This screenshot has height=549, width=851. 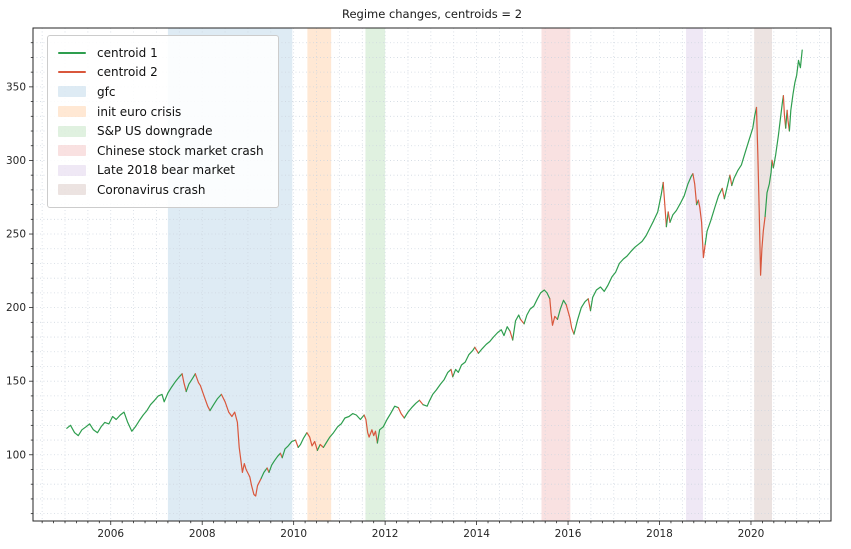 I want to click on band-coronavirus-crash, so click(x=763, y=274).